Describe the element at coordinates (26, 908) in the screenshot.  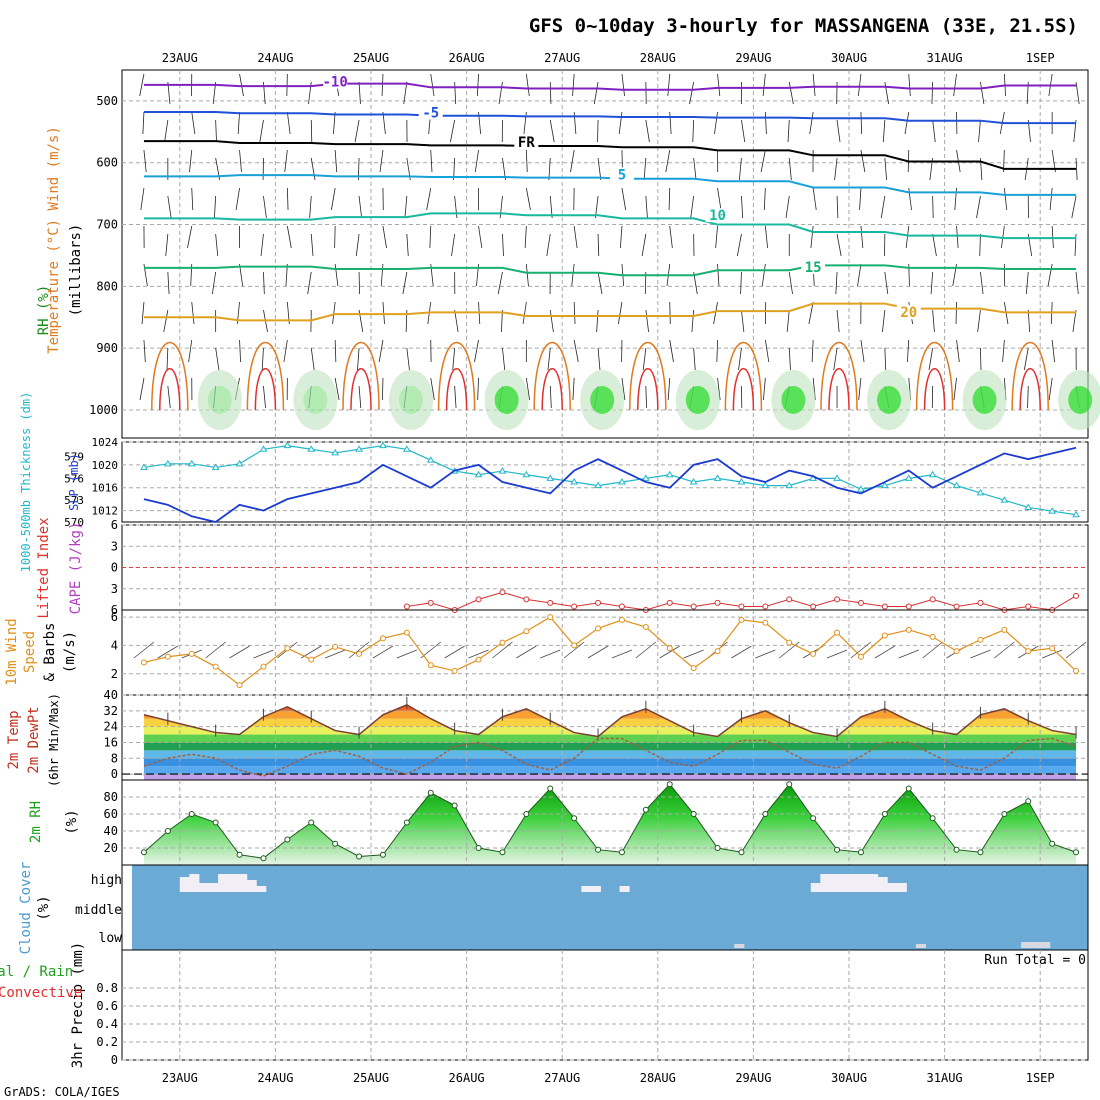
I see `cloud-ylabel-1: Cloud Cover` at that location.